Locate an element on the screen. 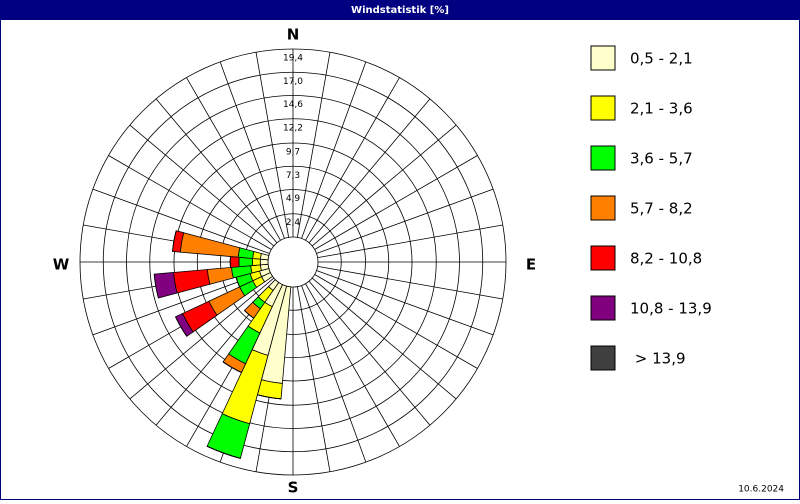 The image size is (800, 504). r-tick-label: 2,4 is located at coordinates (293, 223).